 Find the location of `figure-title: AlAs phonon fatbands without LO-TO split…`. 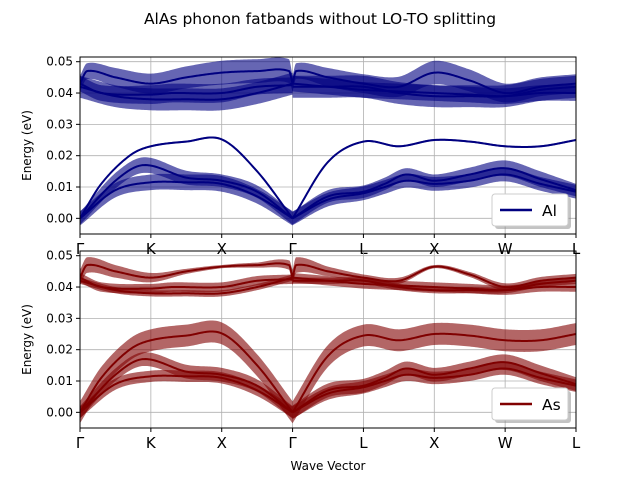

figure-title: AlAs phonon fatbands without LO-TO split… is located at coordinates (320, 19).